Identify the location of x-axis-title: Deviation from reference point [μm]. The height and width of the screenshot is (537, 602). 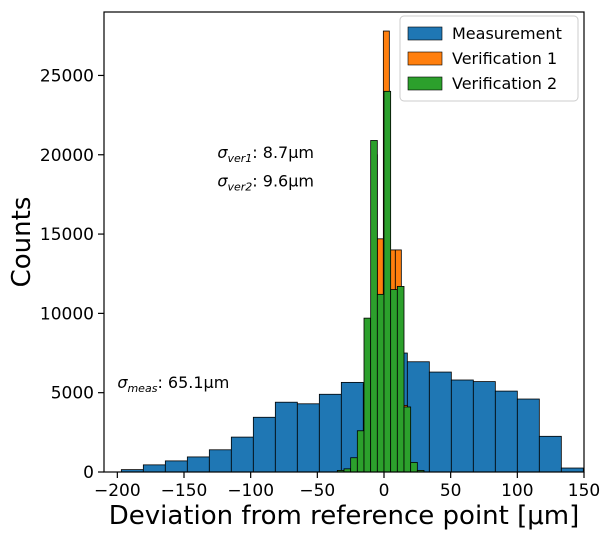
(344, 516).